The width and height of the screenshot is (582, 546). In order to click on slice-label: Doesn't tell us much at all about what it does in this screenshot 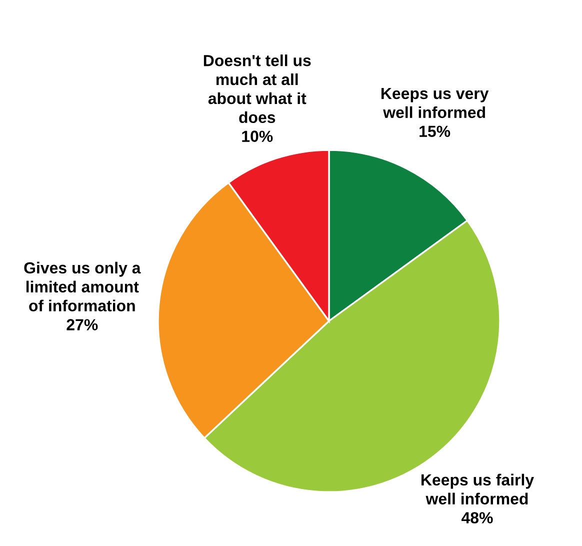, I will do `click(257, 89)`.